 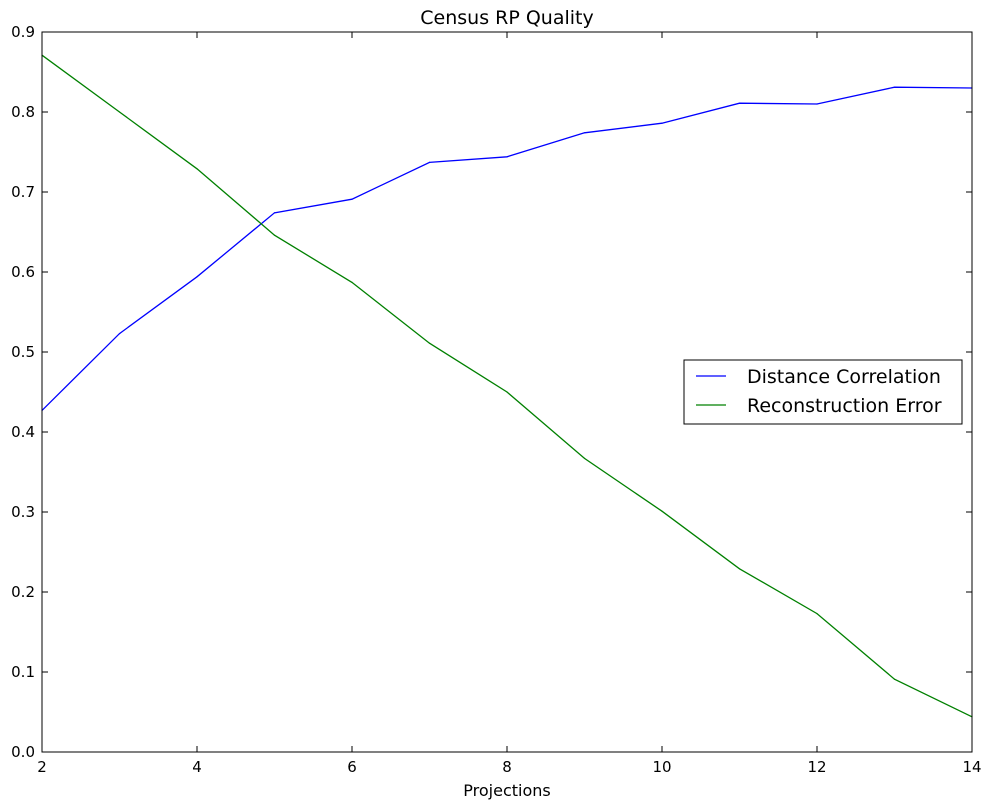 I want to click on y-tick-label: 0.1, so click(x=23, y=672).